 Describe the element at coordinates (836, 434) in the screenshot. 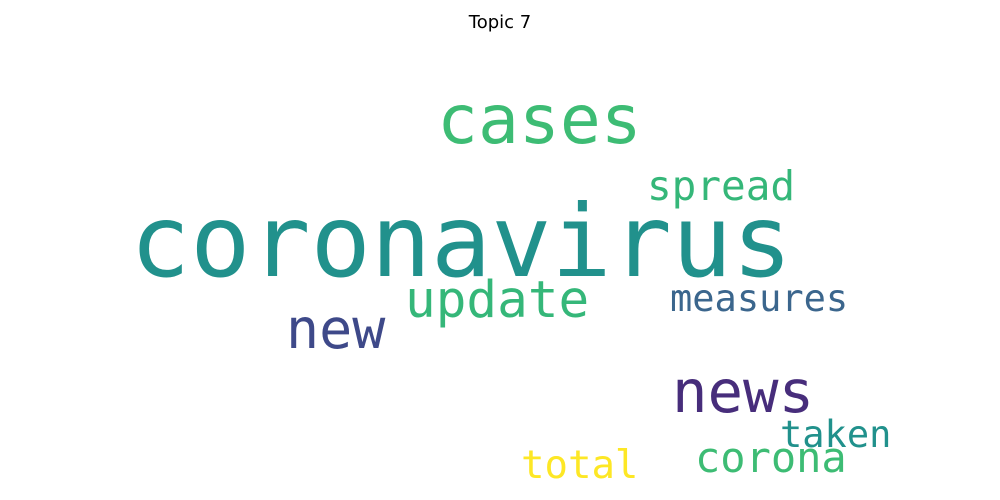

I see `word-taken: taken` at that location.